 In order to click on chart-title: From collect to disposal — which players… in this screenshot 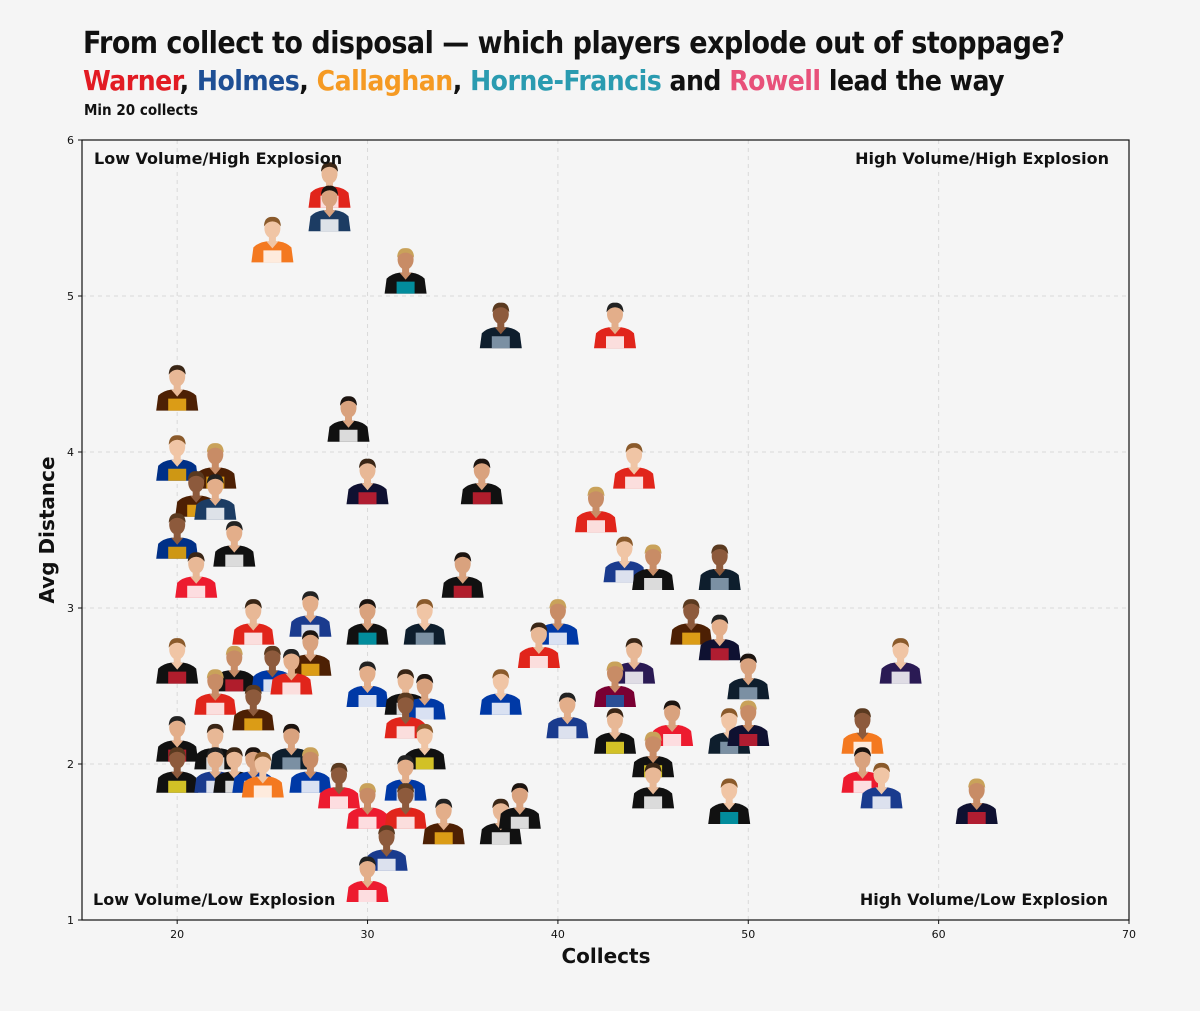, I will do `click(574, 43)`.